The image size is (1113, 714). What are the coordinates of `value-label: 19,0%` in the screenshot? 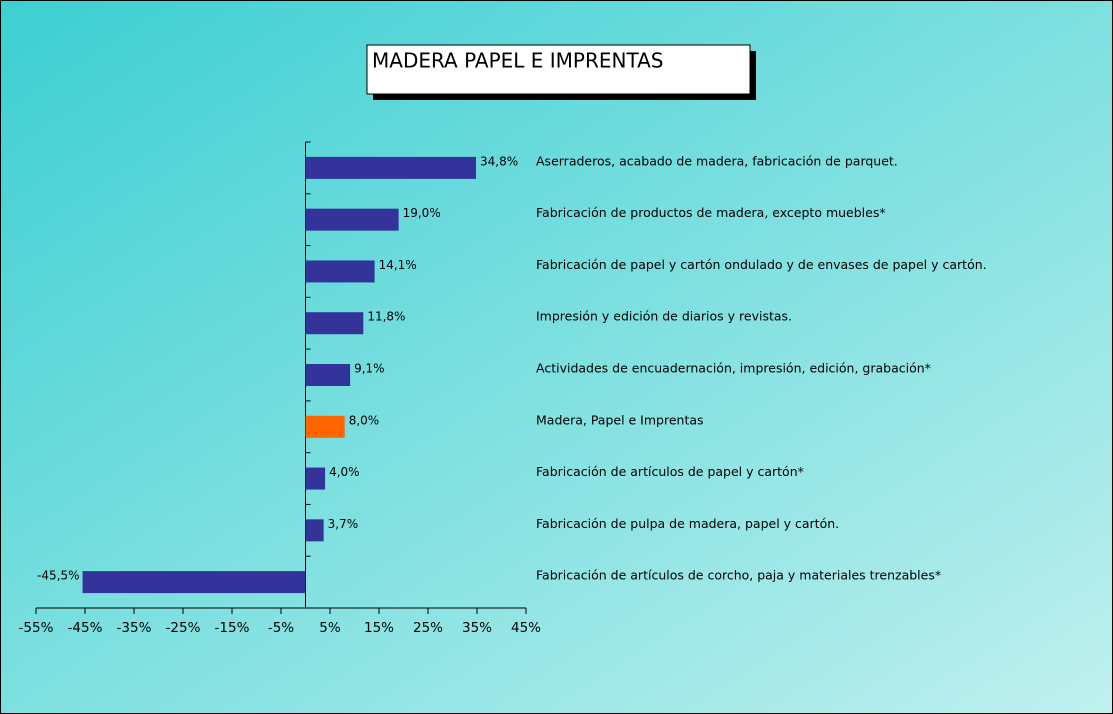 It's located at (422, 213).